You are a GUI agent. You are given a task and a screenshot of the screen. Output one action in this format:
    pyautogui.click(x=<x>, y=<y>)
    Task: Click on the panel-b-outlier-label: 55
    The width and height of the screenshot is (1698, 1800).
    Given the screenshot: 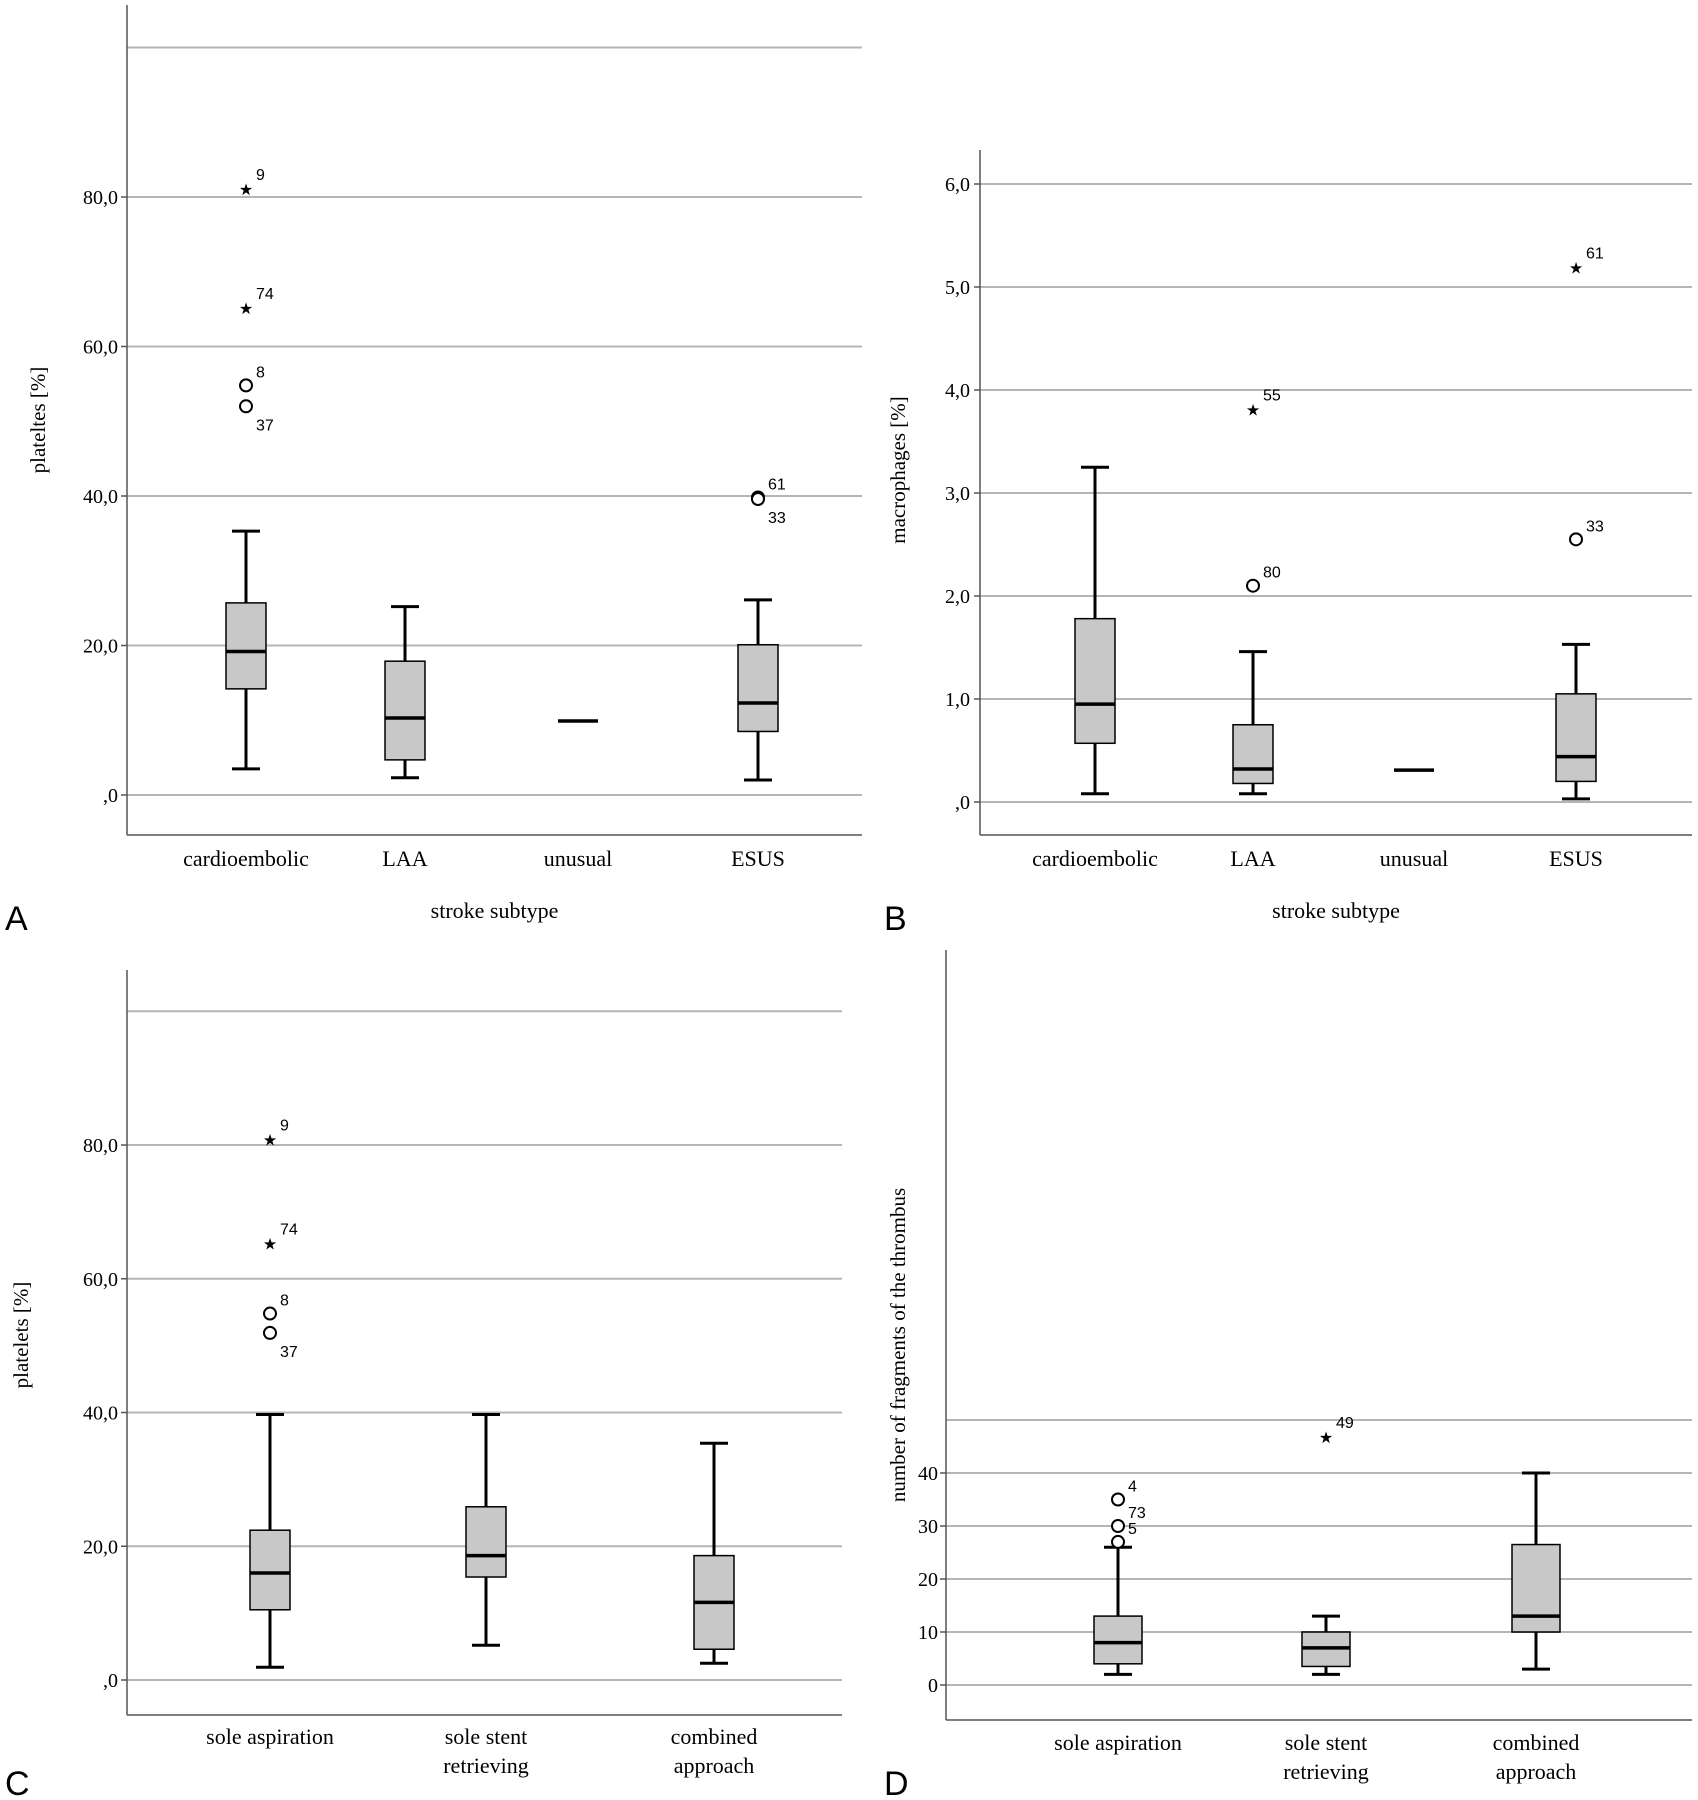 What is the action you would take?
    pyautogui.click(x=1272, y=396)
    